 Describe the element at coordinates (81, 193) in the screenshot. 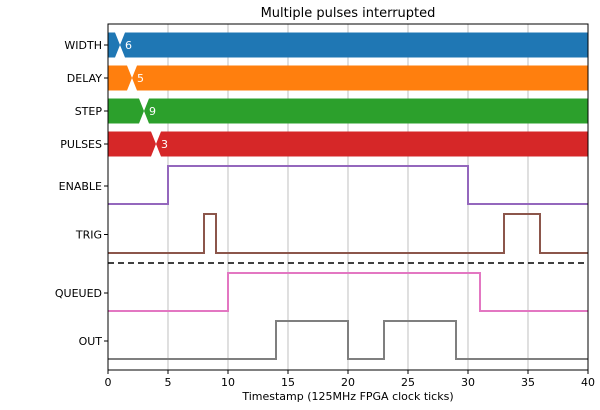

I see `y-axis-labels: WIDTH DELAY STEP PULSES ENABLE TRIG QUEUED OUT` at that location.